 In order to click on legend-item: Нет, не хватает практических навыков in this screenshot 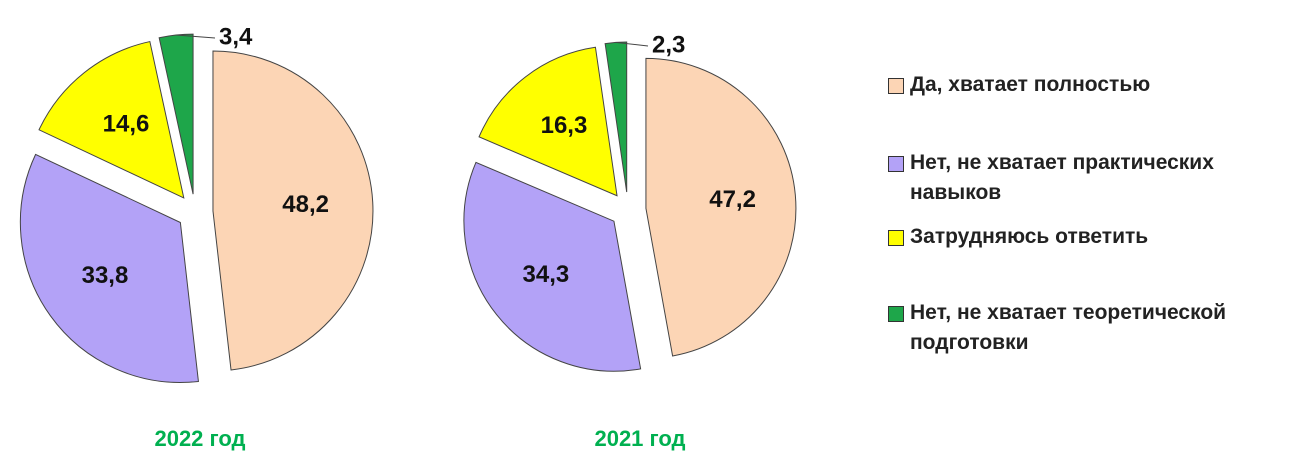, I will do `click(1059, 178)`.